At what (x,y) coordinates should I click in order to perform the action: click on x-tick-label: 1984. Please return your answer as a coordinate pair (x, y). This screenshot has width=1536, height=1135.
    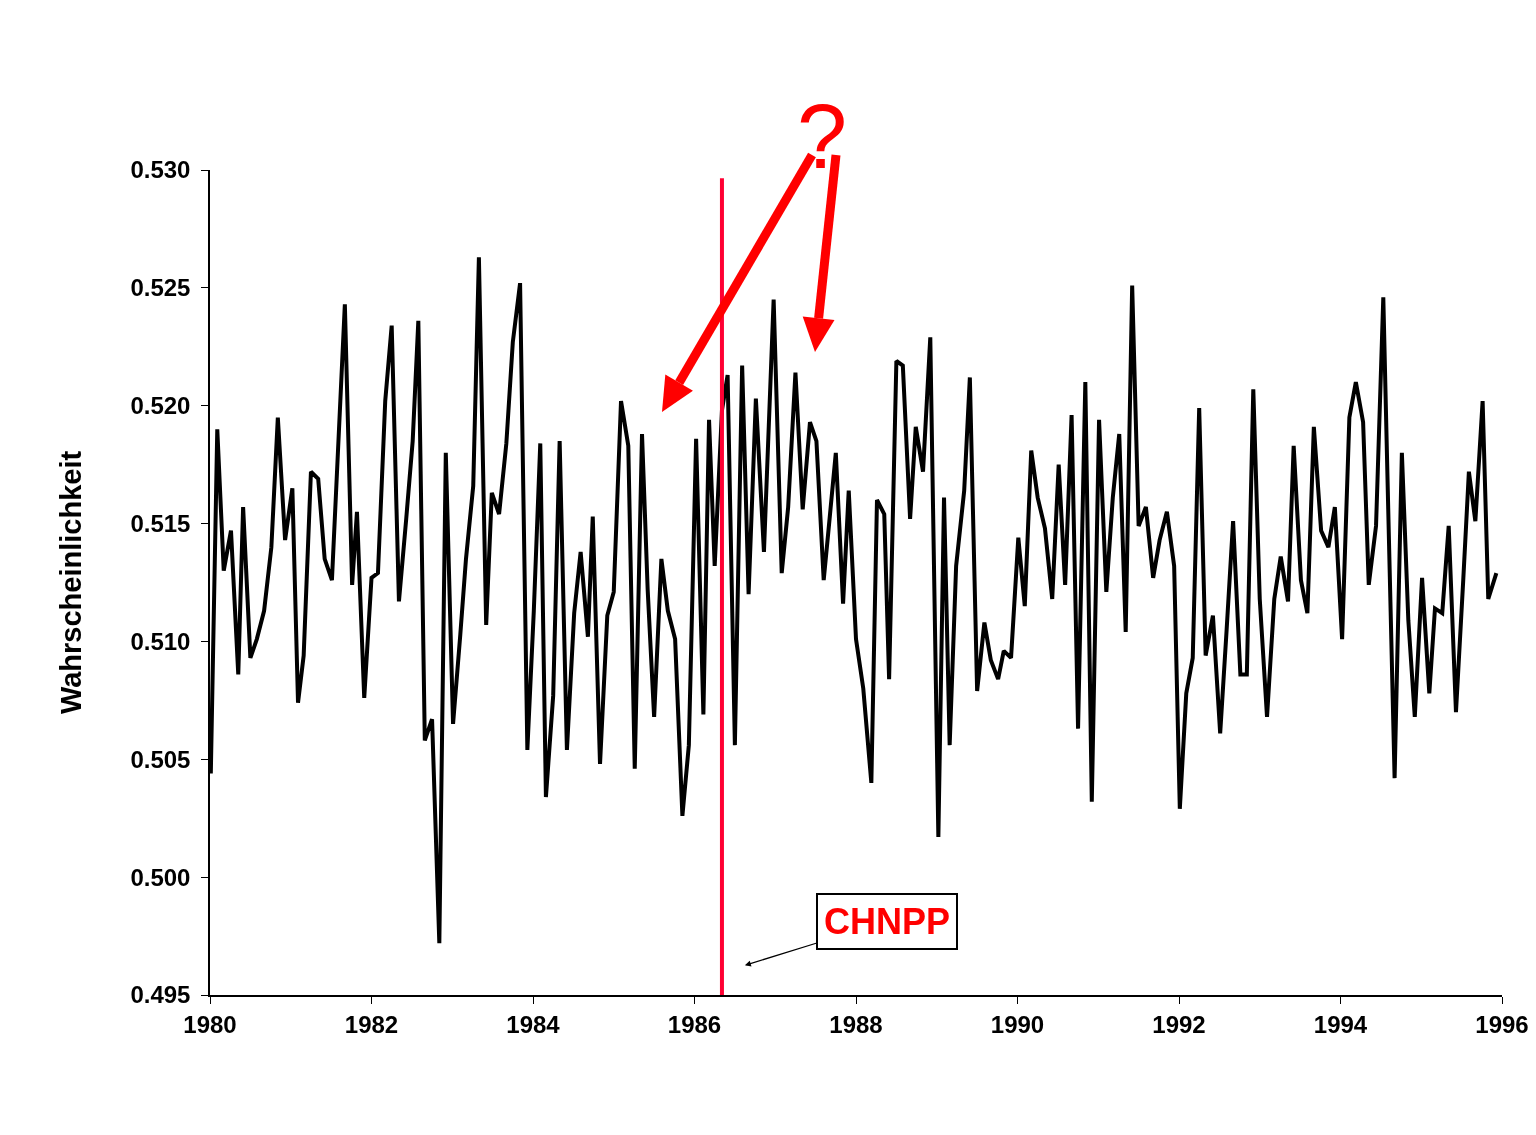
    Looking at the image, I should click on (533, 1024).